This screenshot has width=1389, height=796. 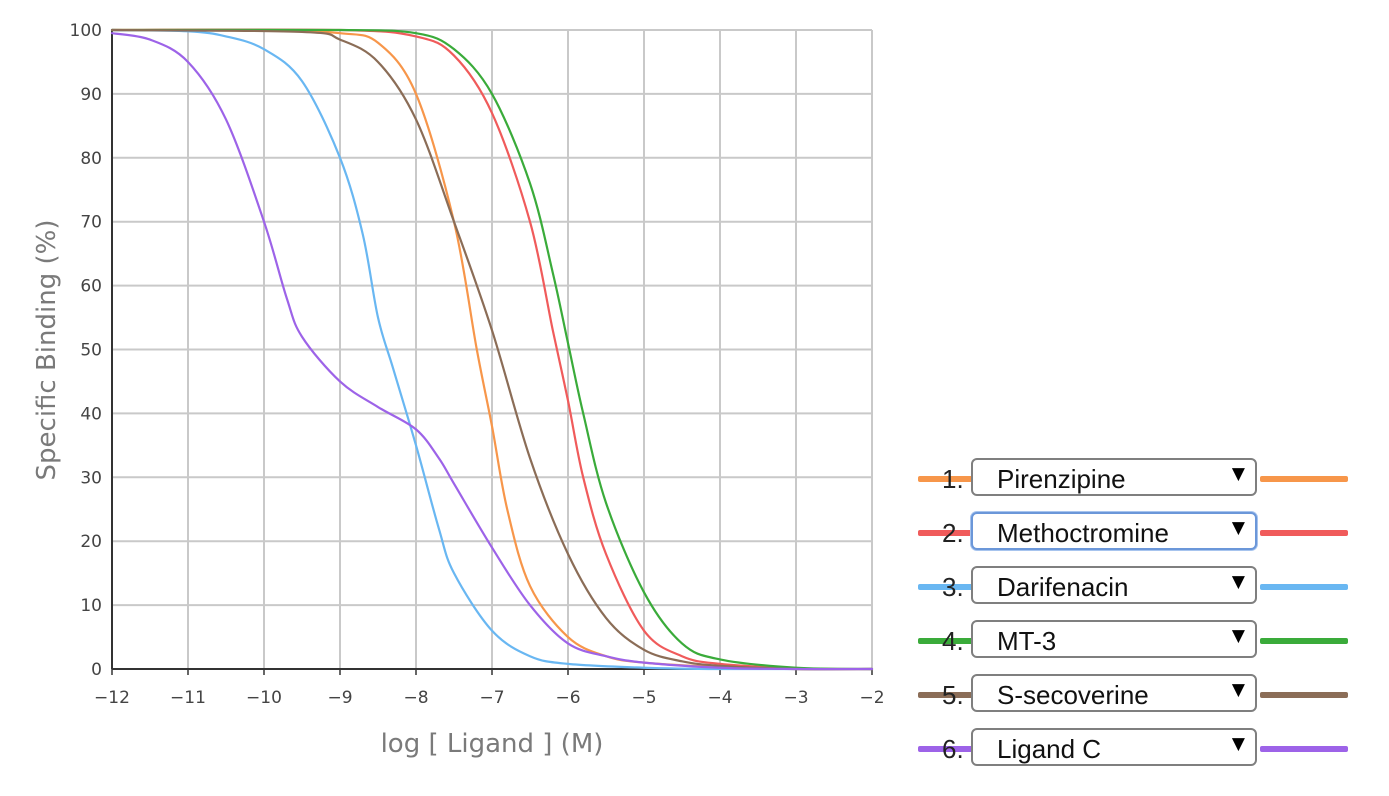 I want to click on x-tick-label: −12, so click(x=112, y=698).